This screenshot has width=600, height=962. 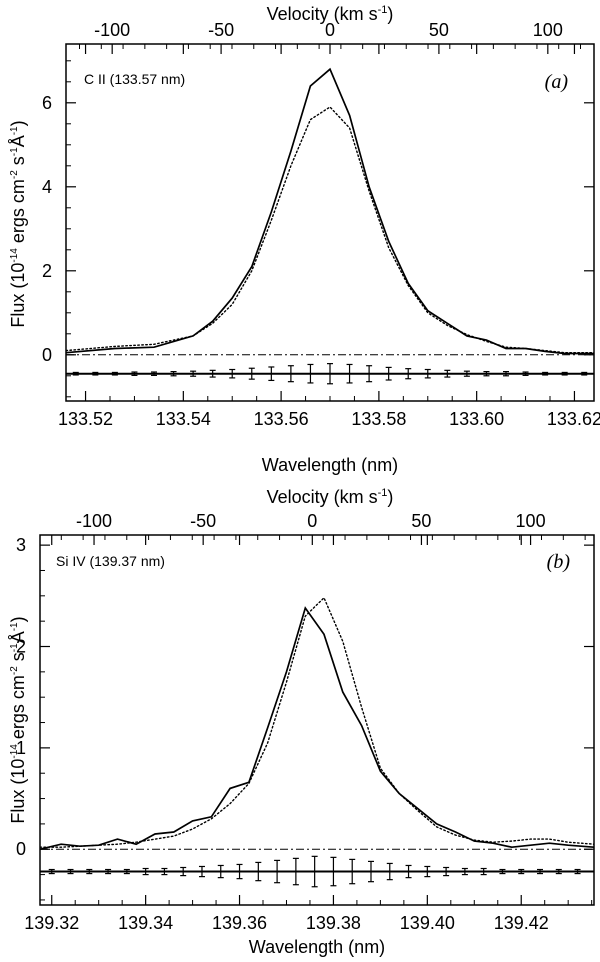 What do you see at coordinates (330, 465) in the screenshot?
I see `panel-a-xlabel: Wavelength (nm)` at bounding box center [330, 465].